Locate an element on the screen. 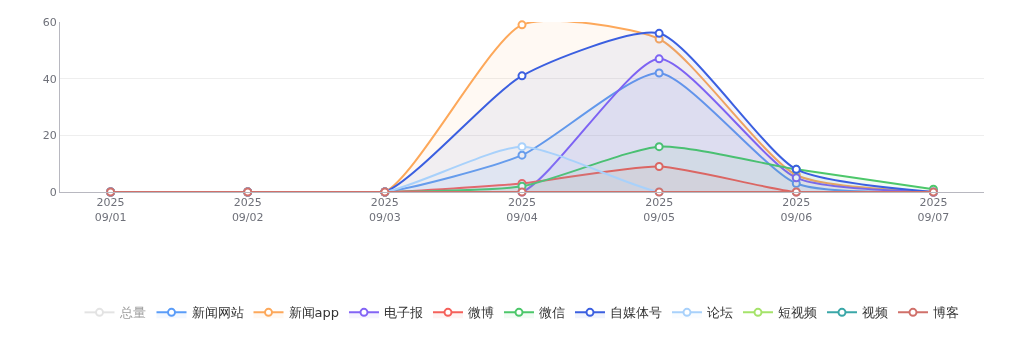 The width and height of the screenshot is (1024, 340). legend-label: 视频 is located at coordinates (874, 313).